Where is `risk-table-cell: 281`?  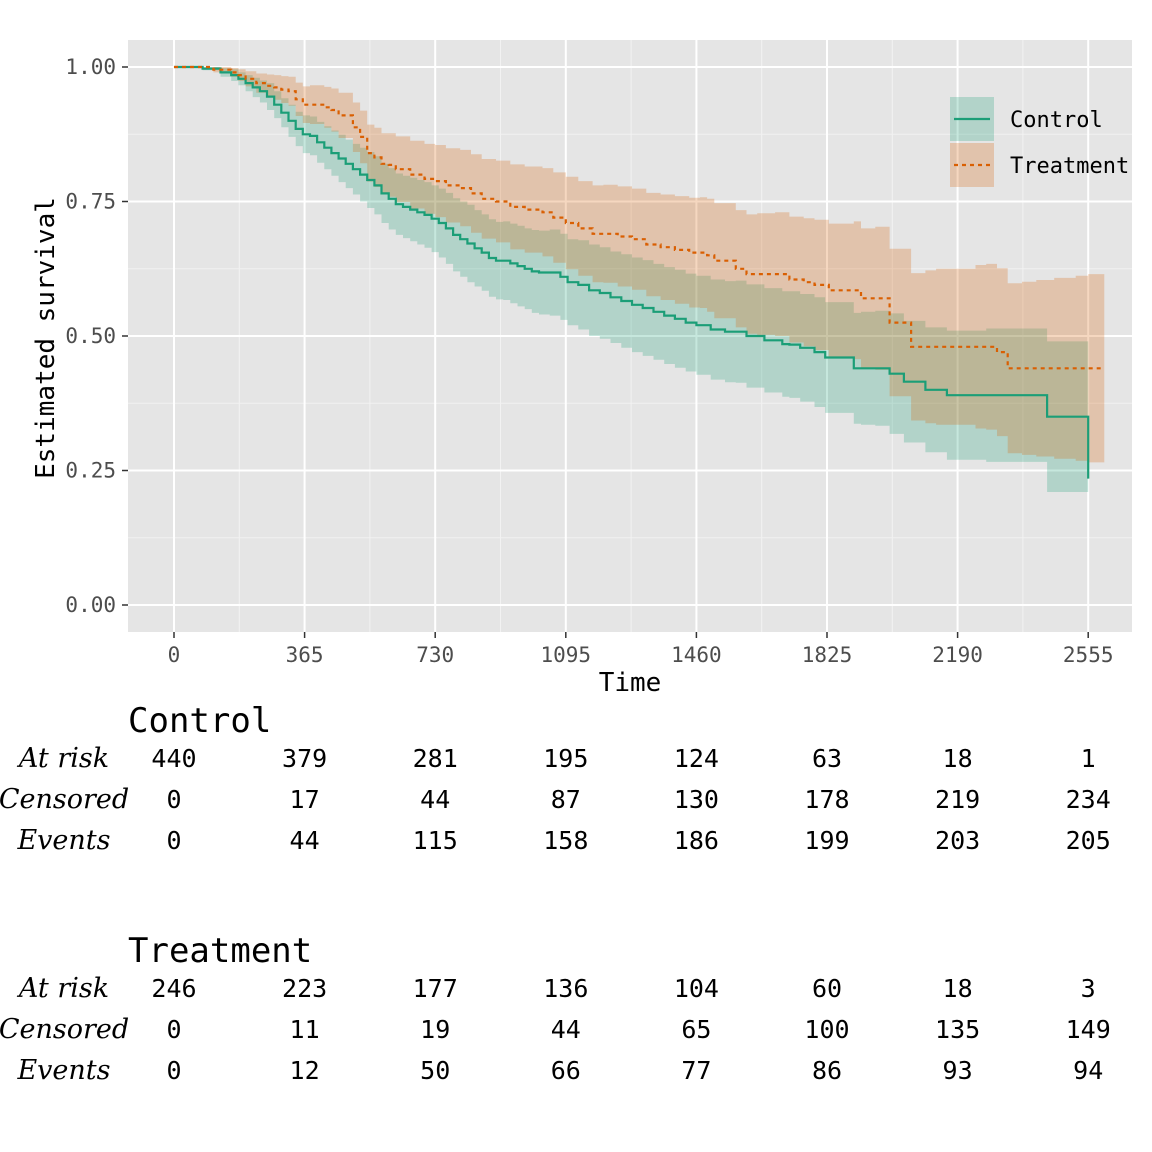 risk-table-cell: 281 is located at coordinates (435, 758).